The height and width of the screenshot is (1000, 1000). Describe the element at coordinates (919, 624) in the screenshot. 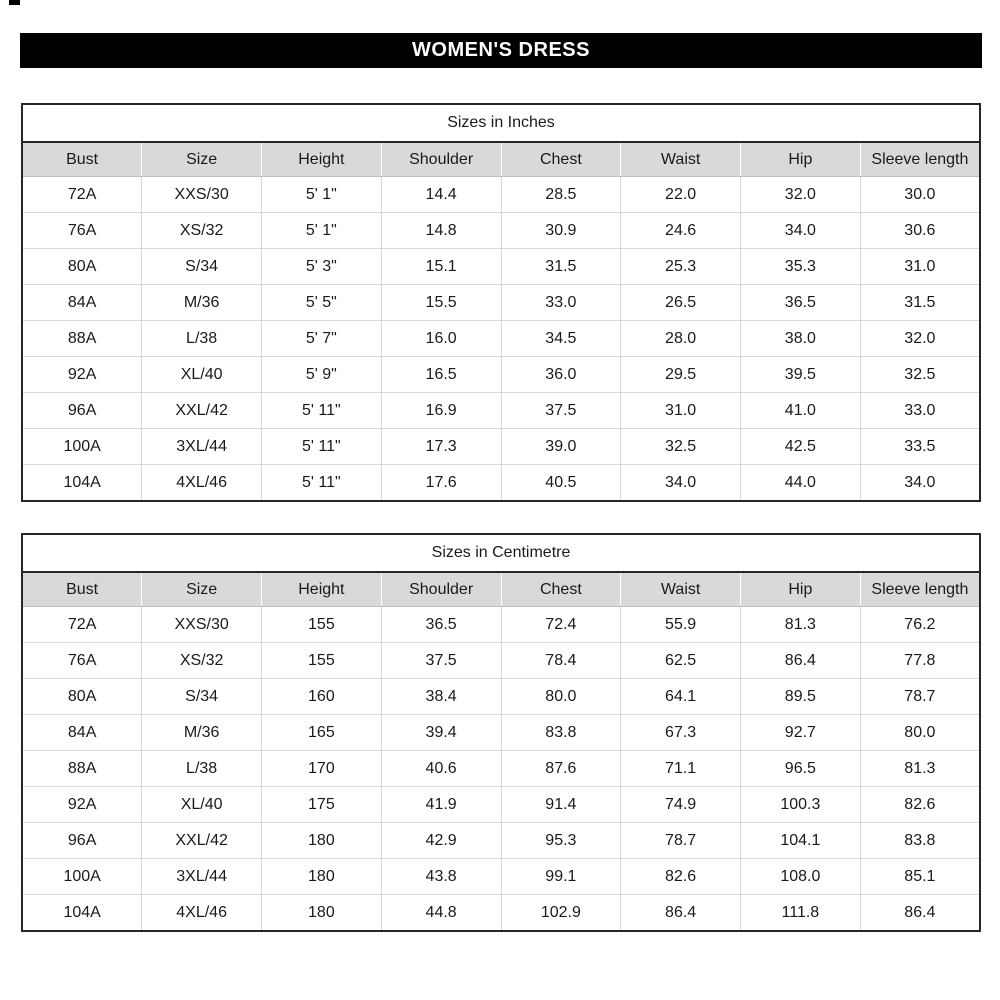

I see `table-cell: 76.2` at that location.